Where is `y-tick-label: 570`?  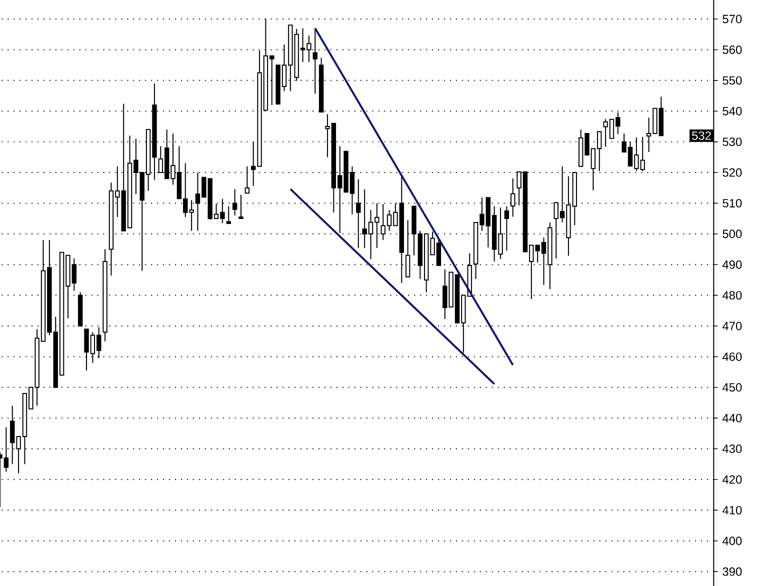 y-tick-label: 570 is located at coordinates (732, 19).